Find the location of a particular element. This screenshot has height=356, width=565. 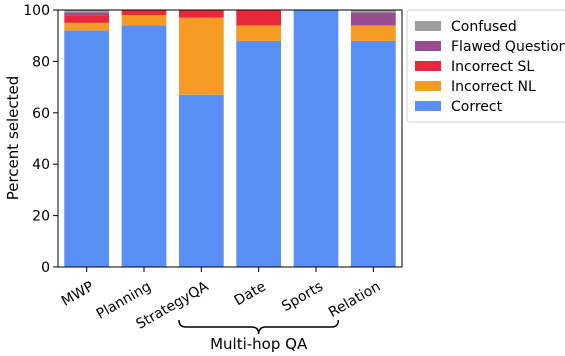

x-tick-label: Sports is located at coordinates (302, 297).